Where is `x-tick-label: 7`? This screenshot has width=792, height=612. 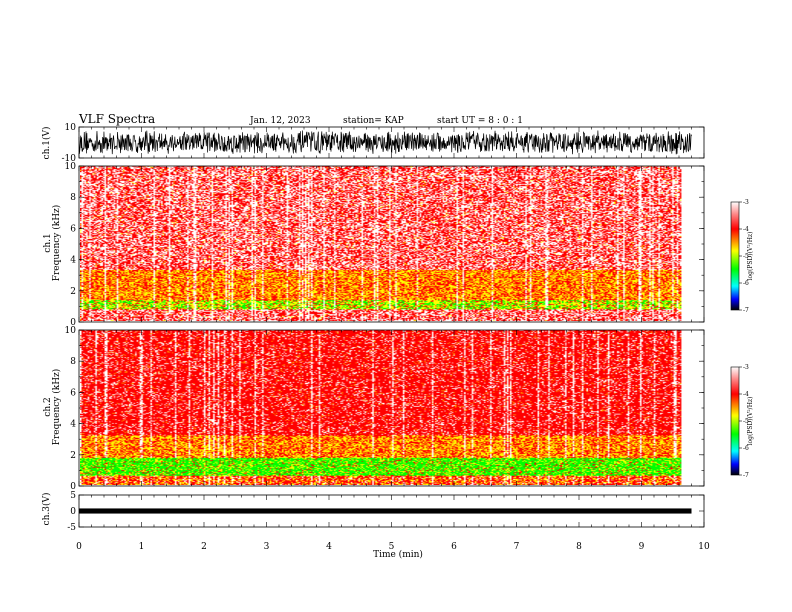 x-tick-label: 7 is located at coordinates (517, 547).